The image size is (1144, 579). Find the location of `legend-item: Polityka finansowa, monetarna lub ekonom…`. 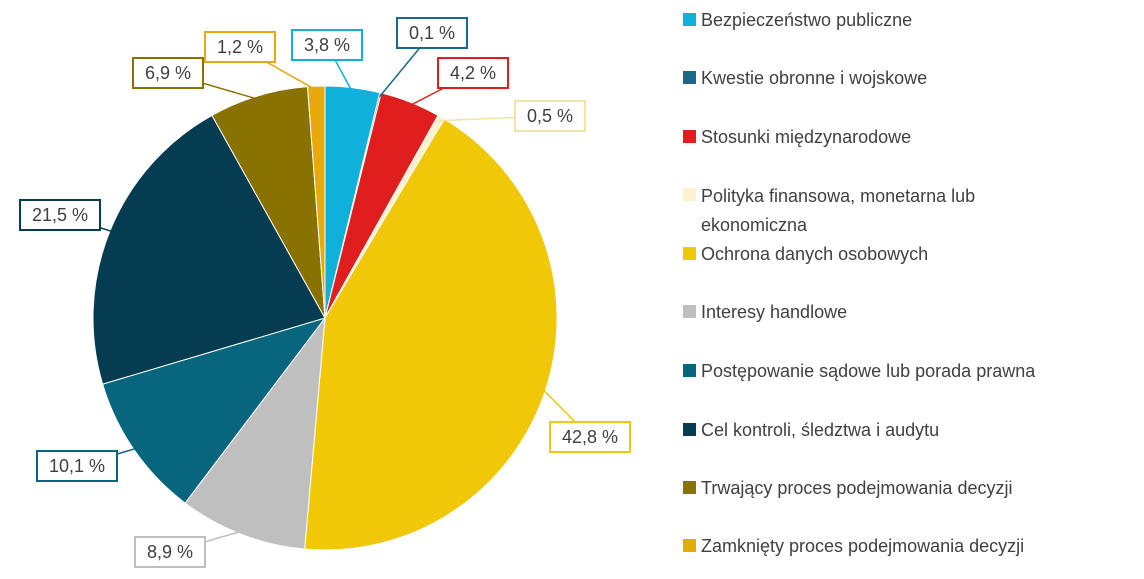

legend-item: Polityka finansowa, monetarna lub ekonom… is located at coordinates (852, 211).